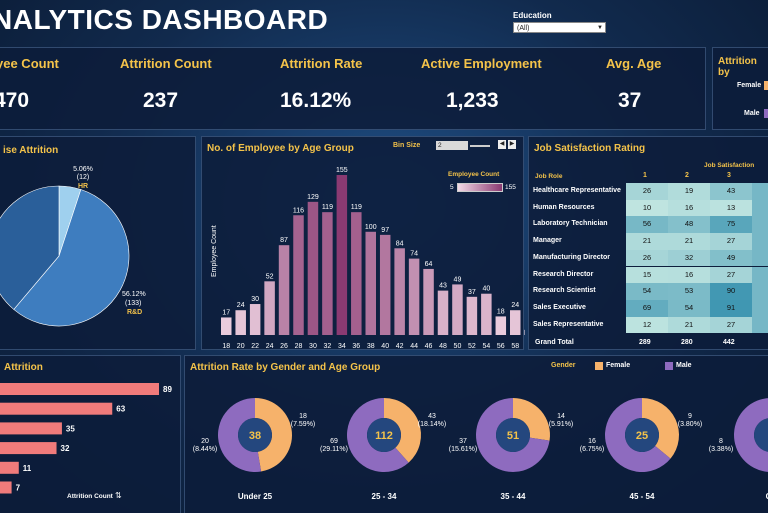 The image size is (768, 513). Describe the element at coordinates (164, 19) in the screenshot. I see `page-title: NALYTICS DASHBOARD` at that location.